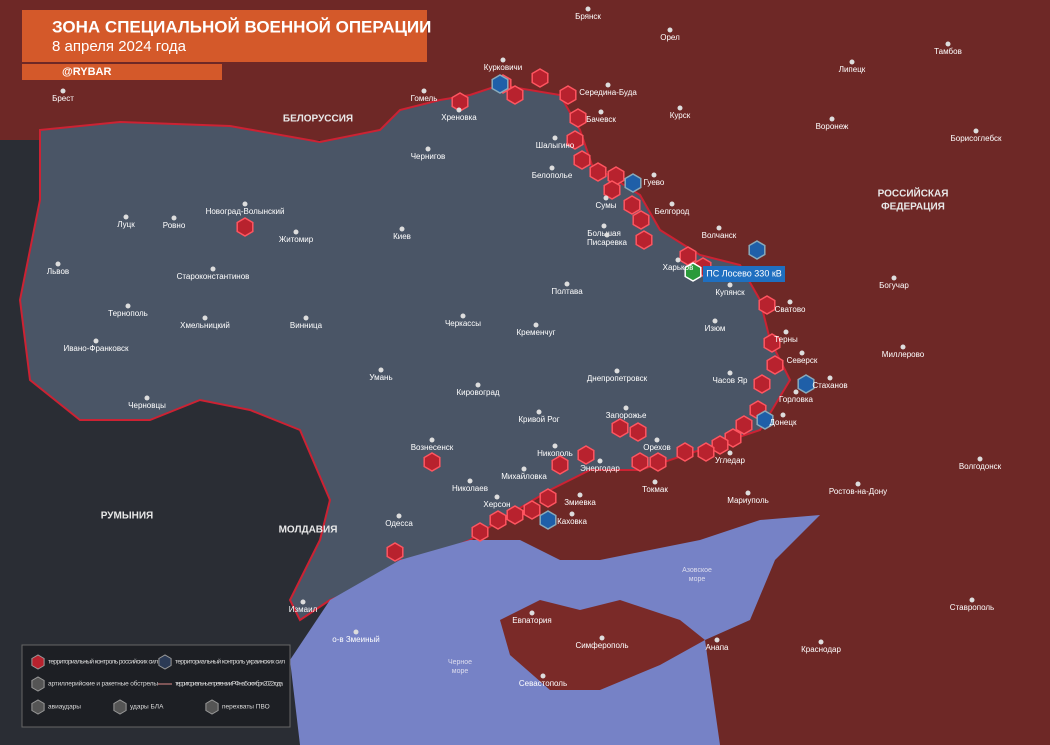 Image resolution: width=1050 pixels, height=745 pixels. I want to click on city-label: Луцк, so click(126, 224).